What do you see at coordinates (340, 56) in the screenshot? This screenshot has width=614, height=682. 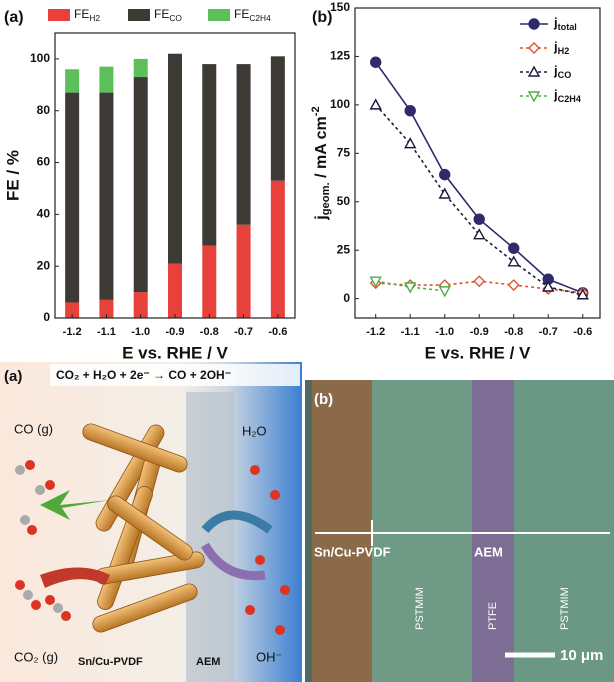 I see `y-tick-label: 125` at bounding box center [340, 56].